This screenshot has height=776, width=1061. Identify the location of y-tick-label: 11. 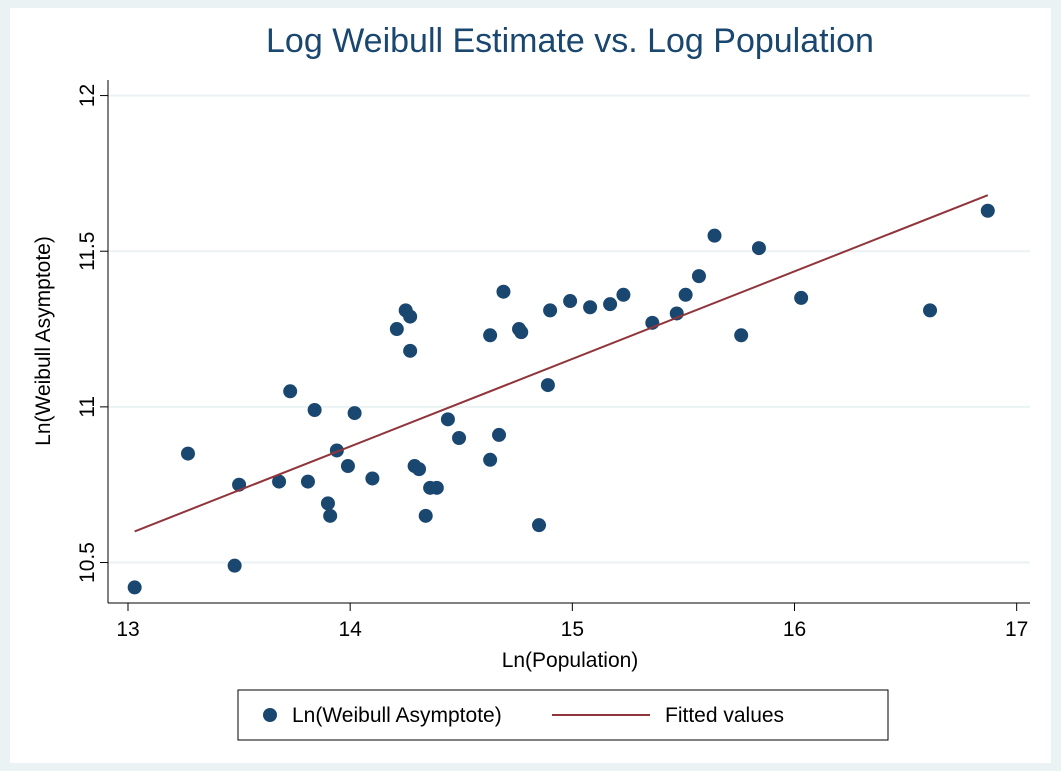
(87, 407).